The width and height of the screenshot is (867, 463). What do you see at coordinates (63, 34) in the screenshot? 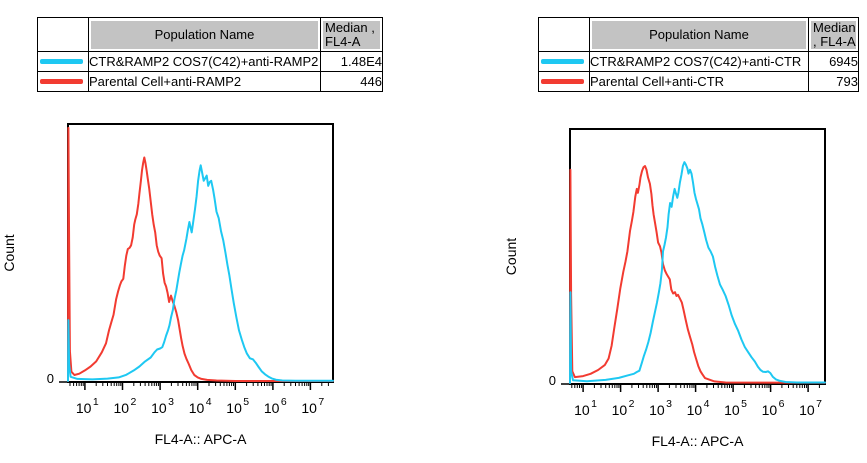
I see `swatch-header-cell` at bounding box center [63, 34].